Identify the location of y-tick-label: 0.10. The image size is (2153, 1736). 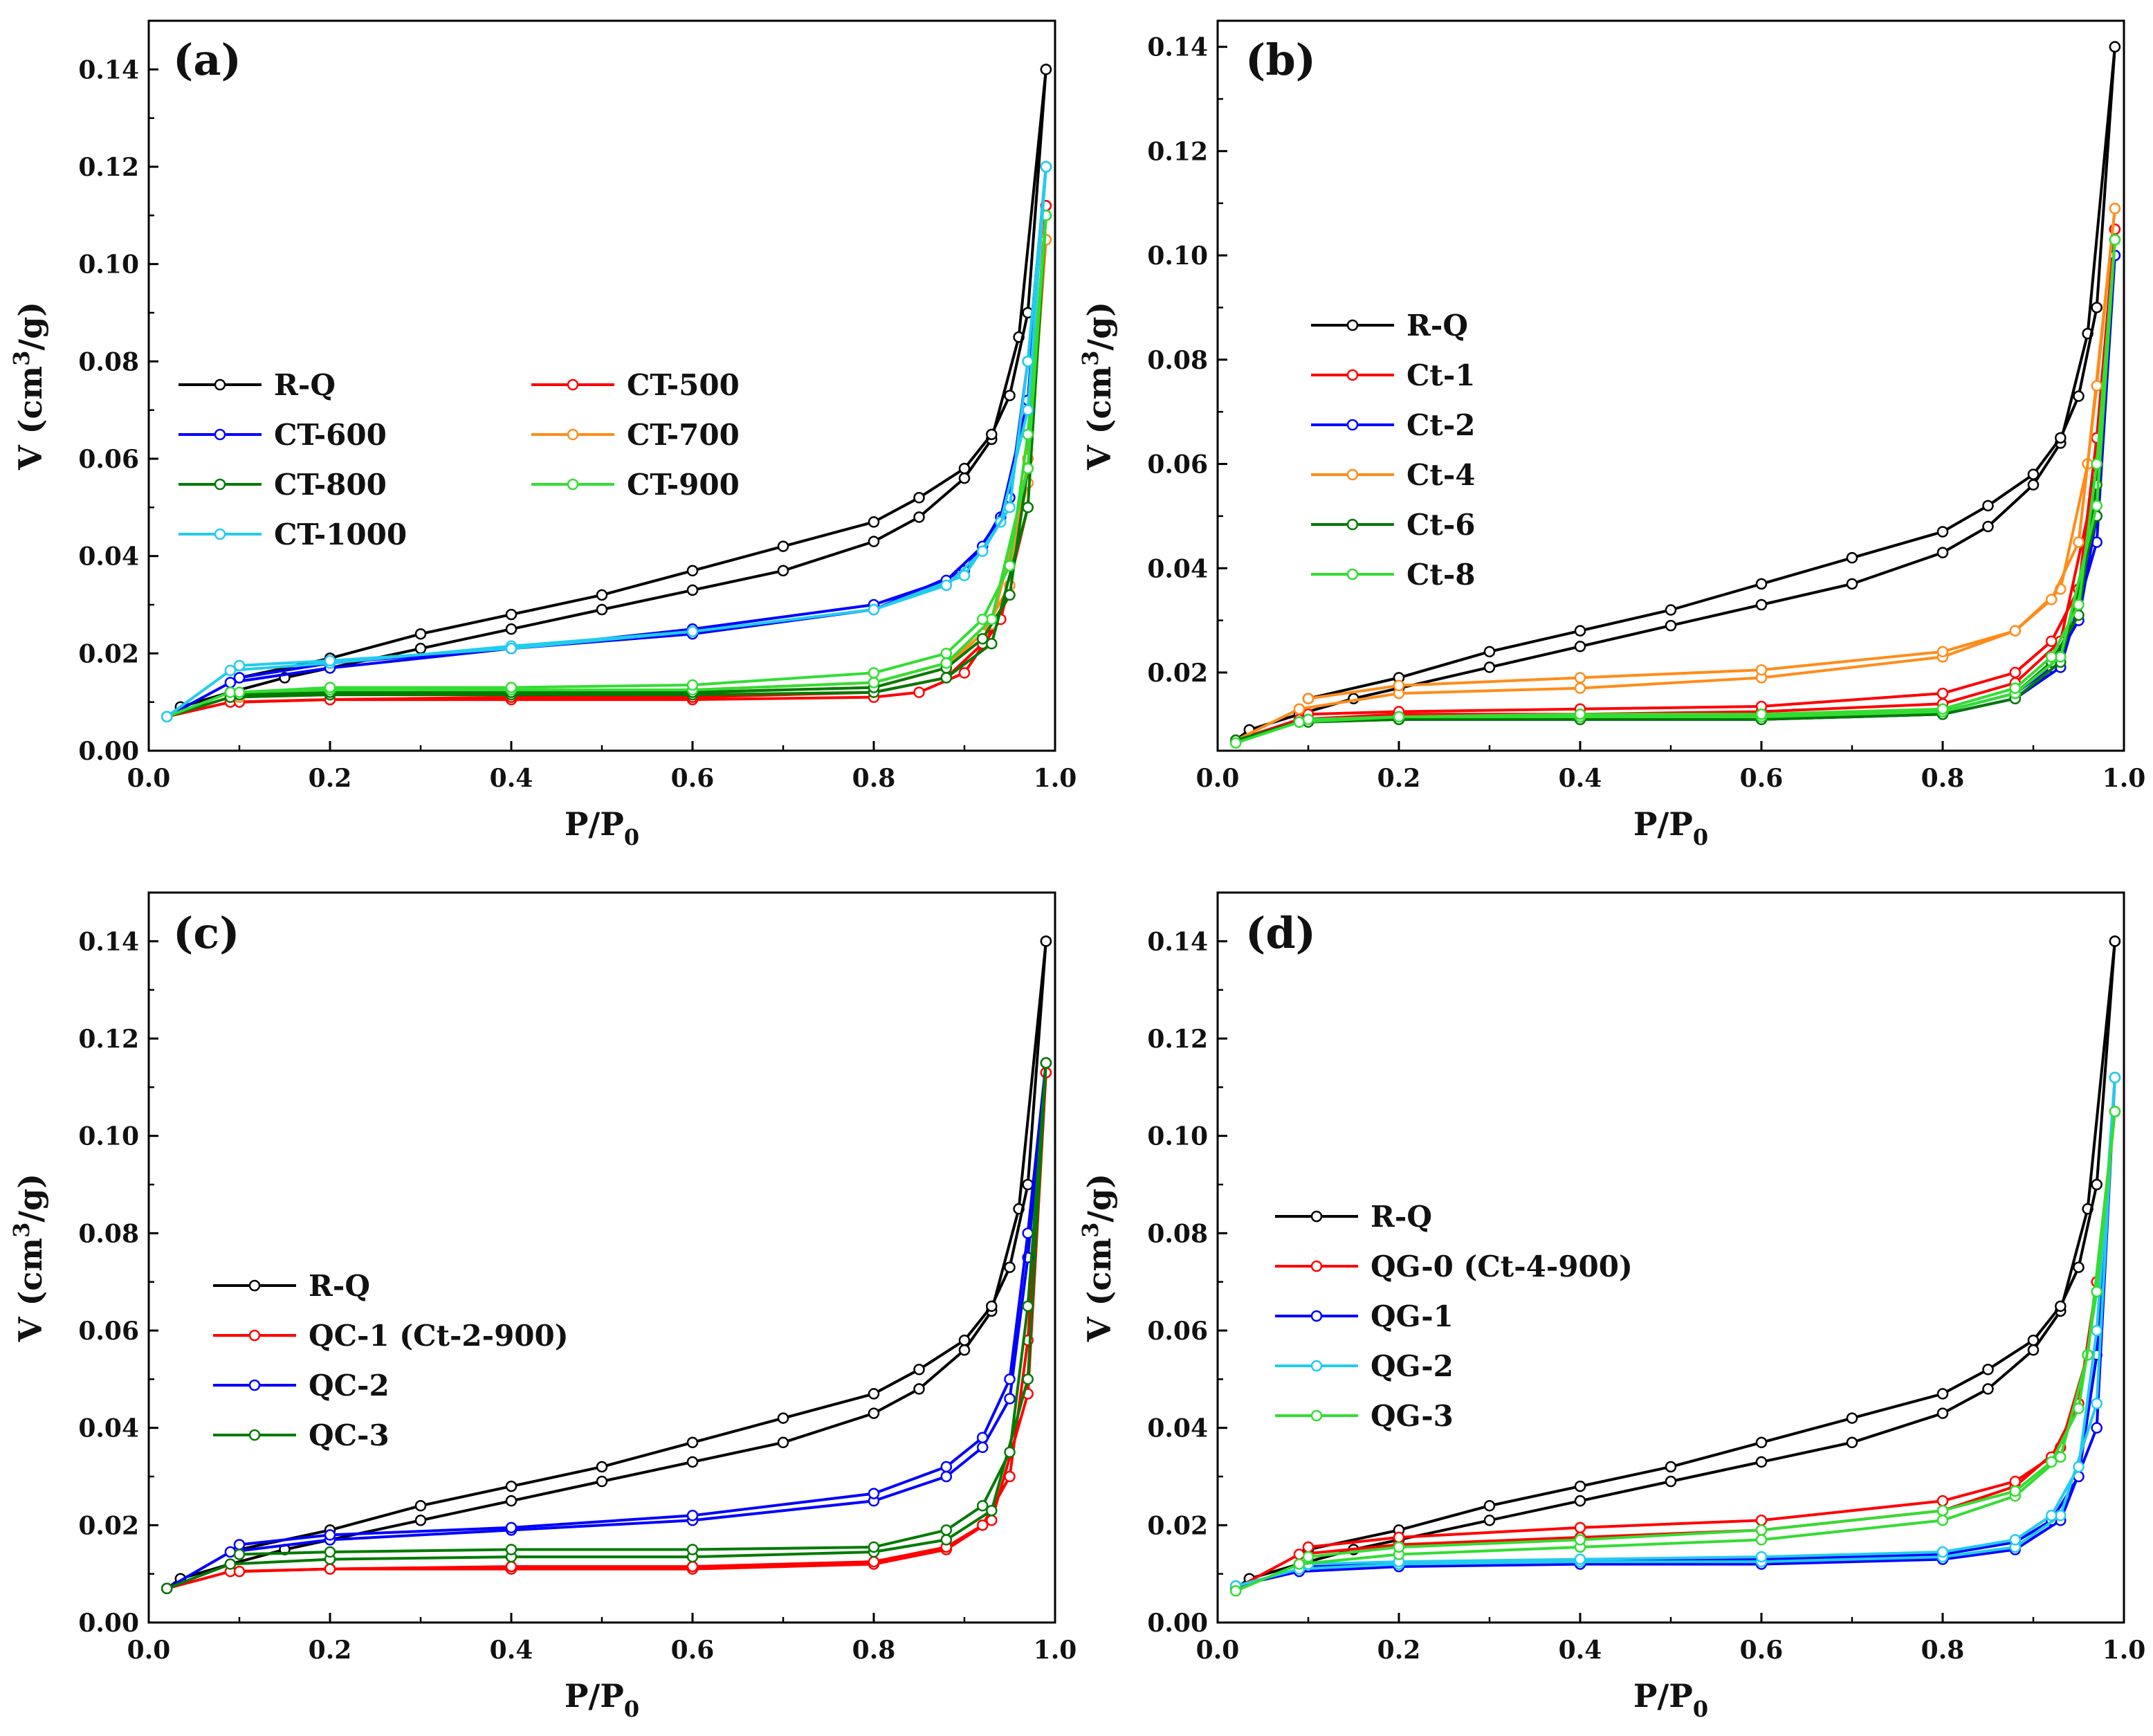
(109, 1136).